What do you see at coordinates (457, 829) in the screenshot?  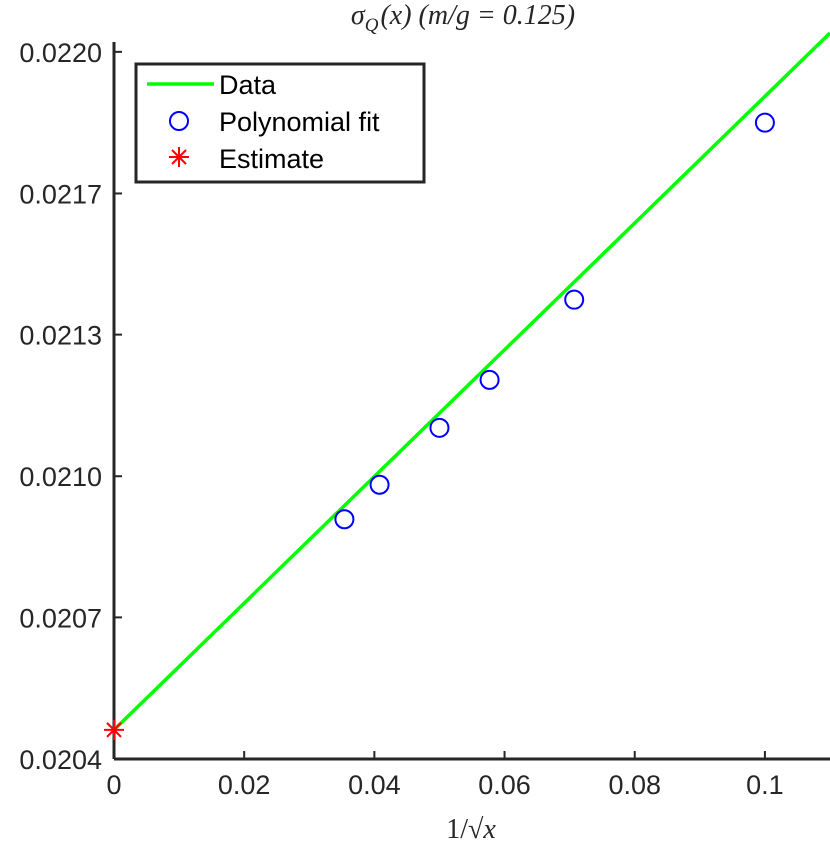 I see `xlabel-numerator: 1/` at bounding box center [457, 829].